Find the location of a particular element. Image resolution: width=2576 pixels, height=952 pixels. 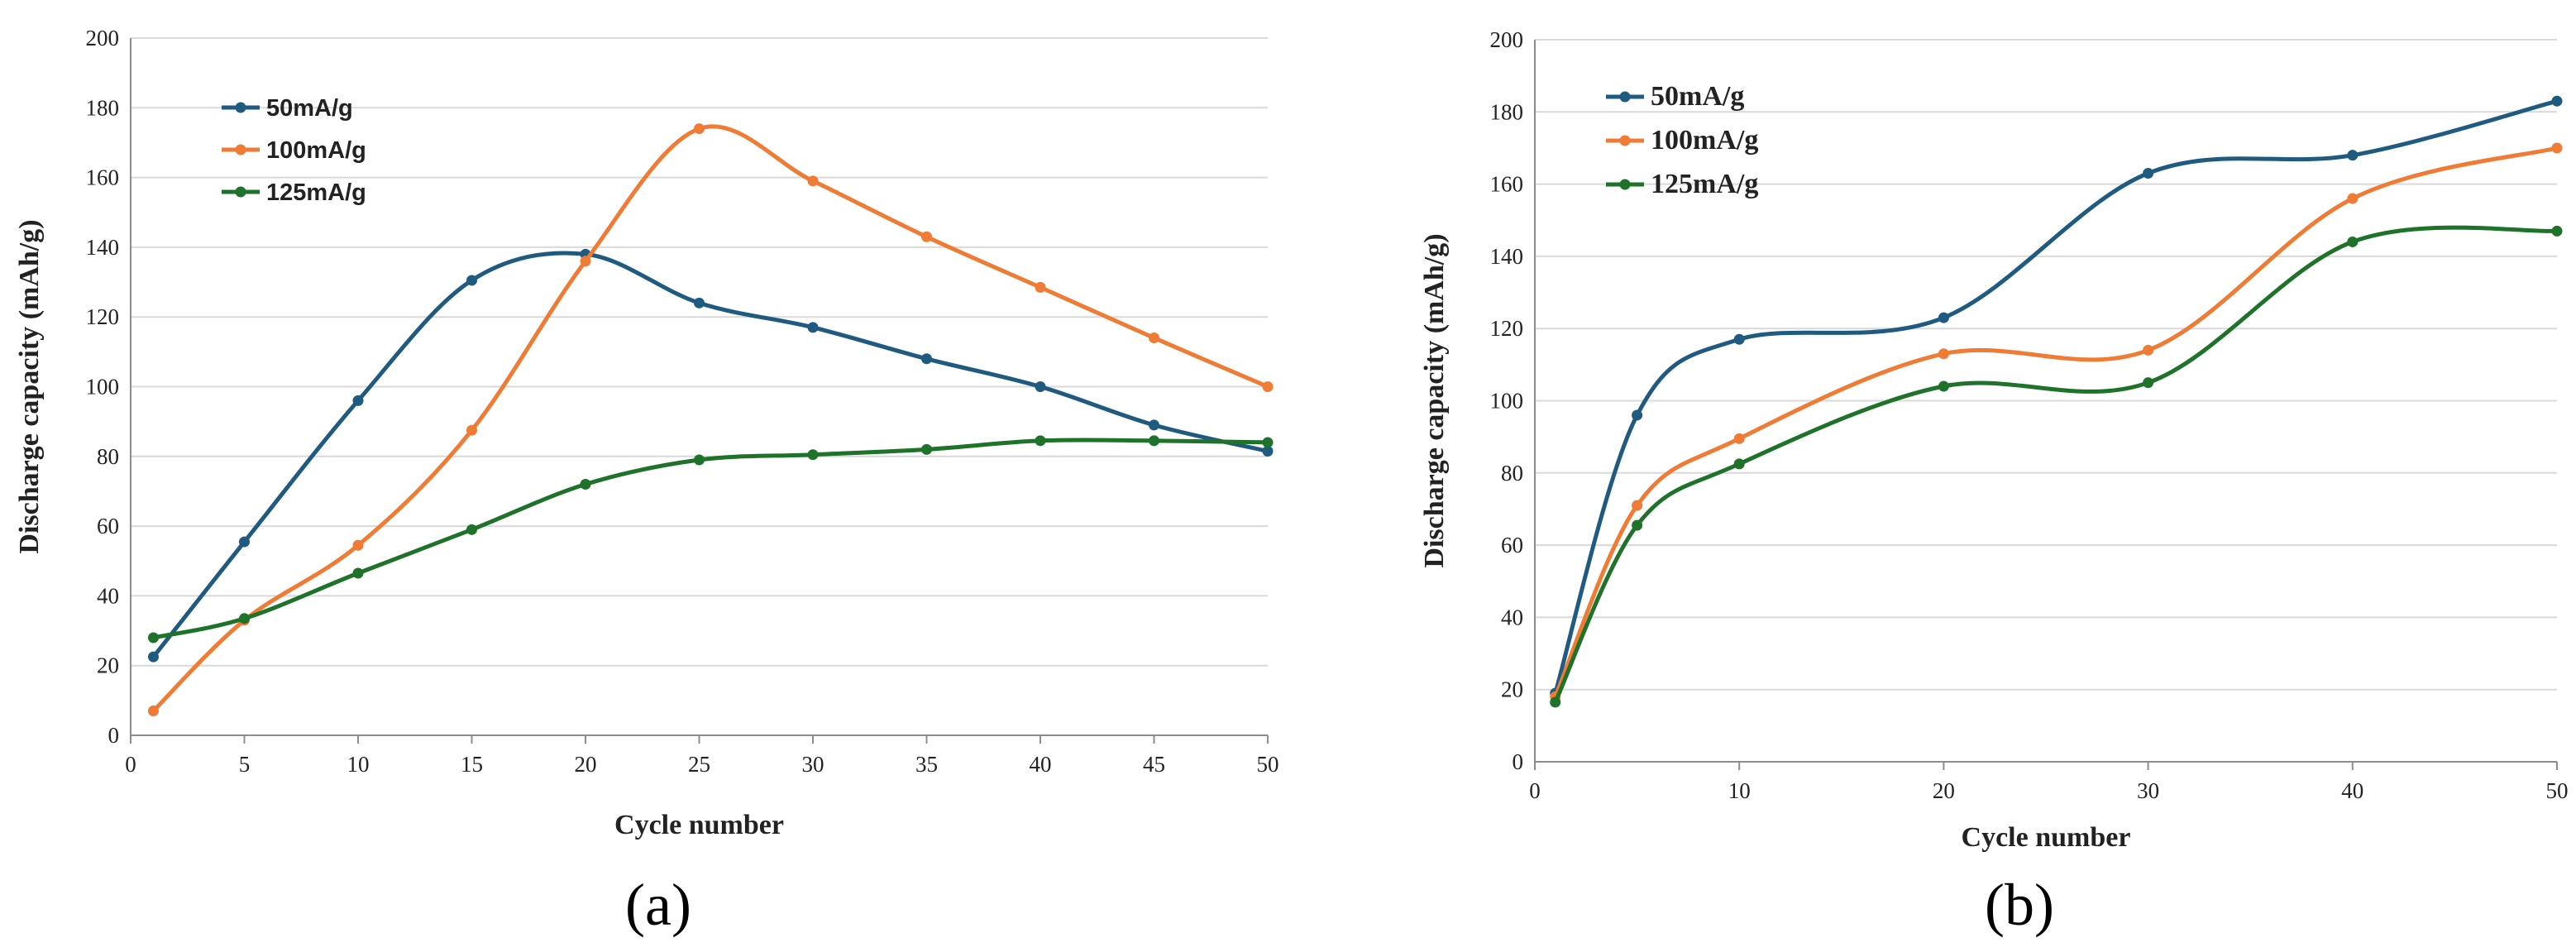

x-tick-label: 35 is located at coordinates (927, 764).